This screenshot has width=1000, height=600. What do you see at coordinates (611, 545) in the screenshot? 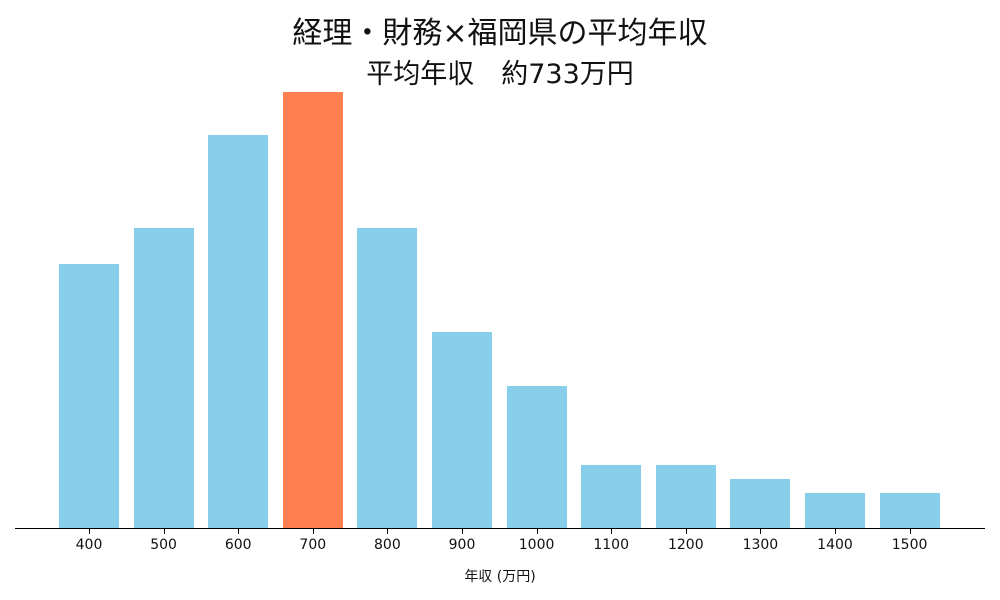
I see `x-tick-label: 1100` at bounding box center [611, 545].